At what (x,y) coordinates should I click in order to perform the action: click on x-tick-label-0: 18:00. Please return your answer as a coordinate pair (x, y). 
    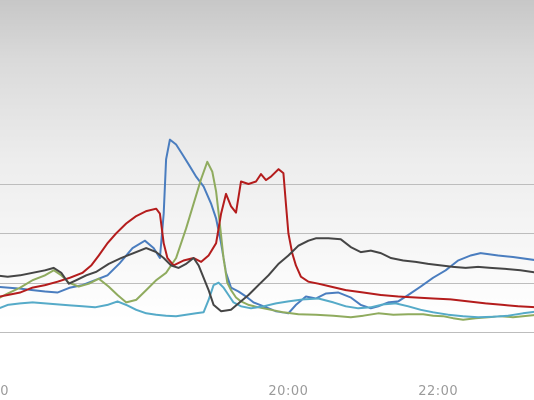
    Looking at the image, I should click on (4, 391).